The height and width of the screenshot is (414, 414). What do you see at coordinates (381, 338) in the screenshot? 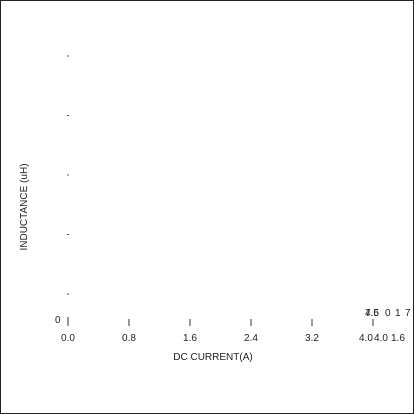
I see `x-extra-tick-label: 4.0` at bounding box center [381, 338].